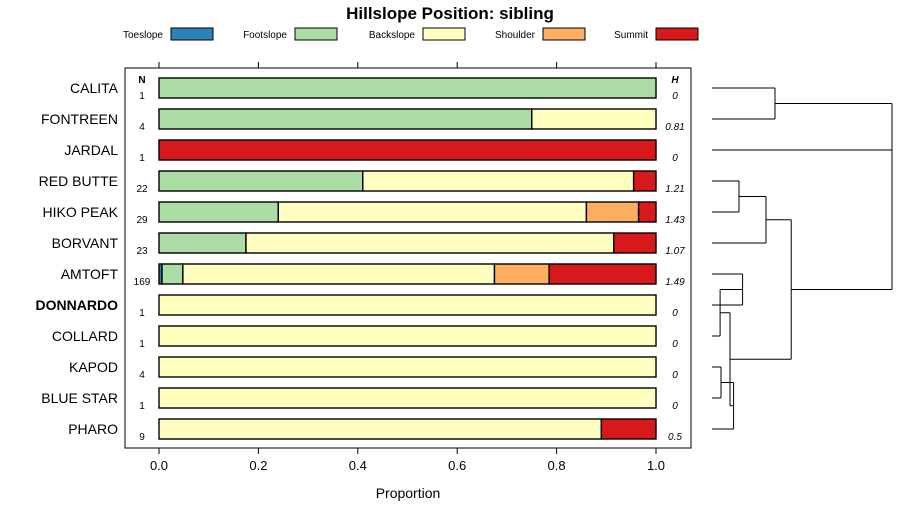 This screenshot has height=520, width=900. I want to click on row-n-blue-star: 1, so click(142, 406).